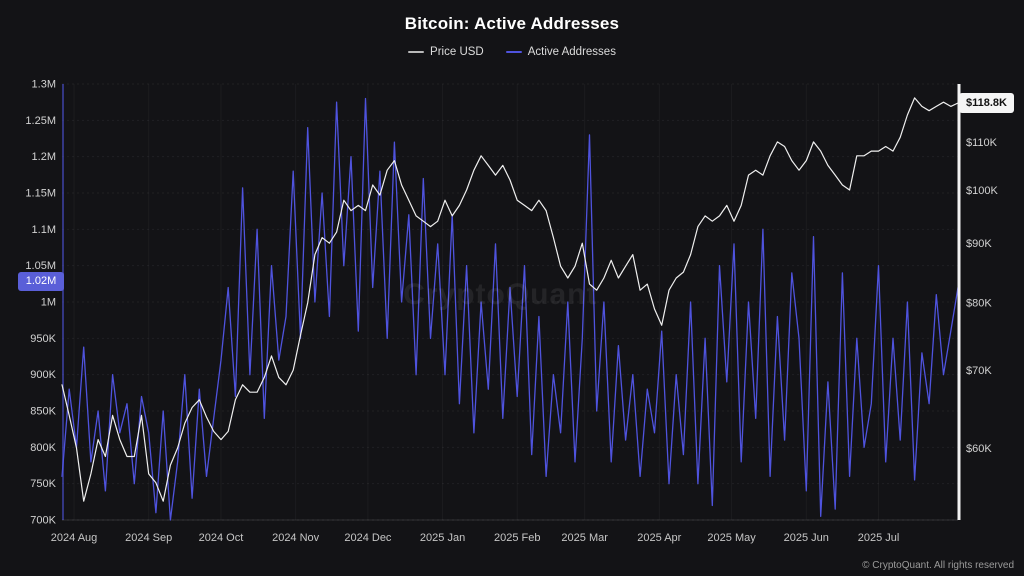 Image resolution: width=1024 pixels, height=576 pixels. I want to click on x-axis-tick-label: 2025 Jan, so click(442, 538).